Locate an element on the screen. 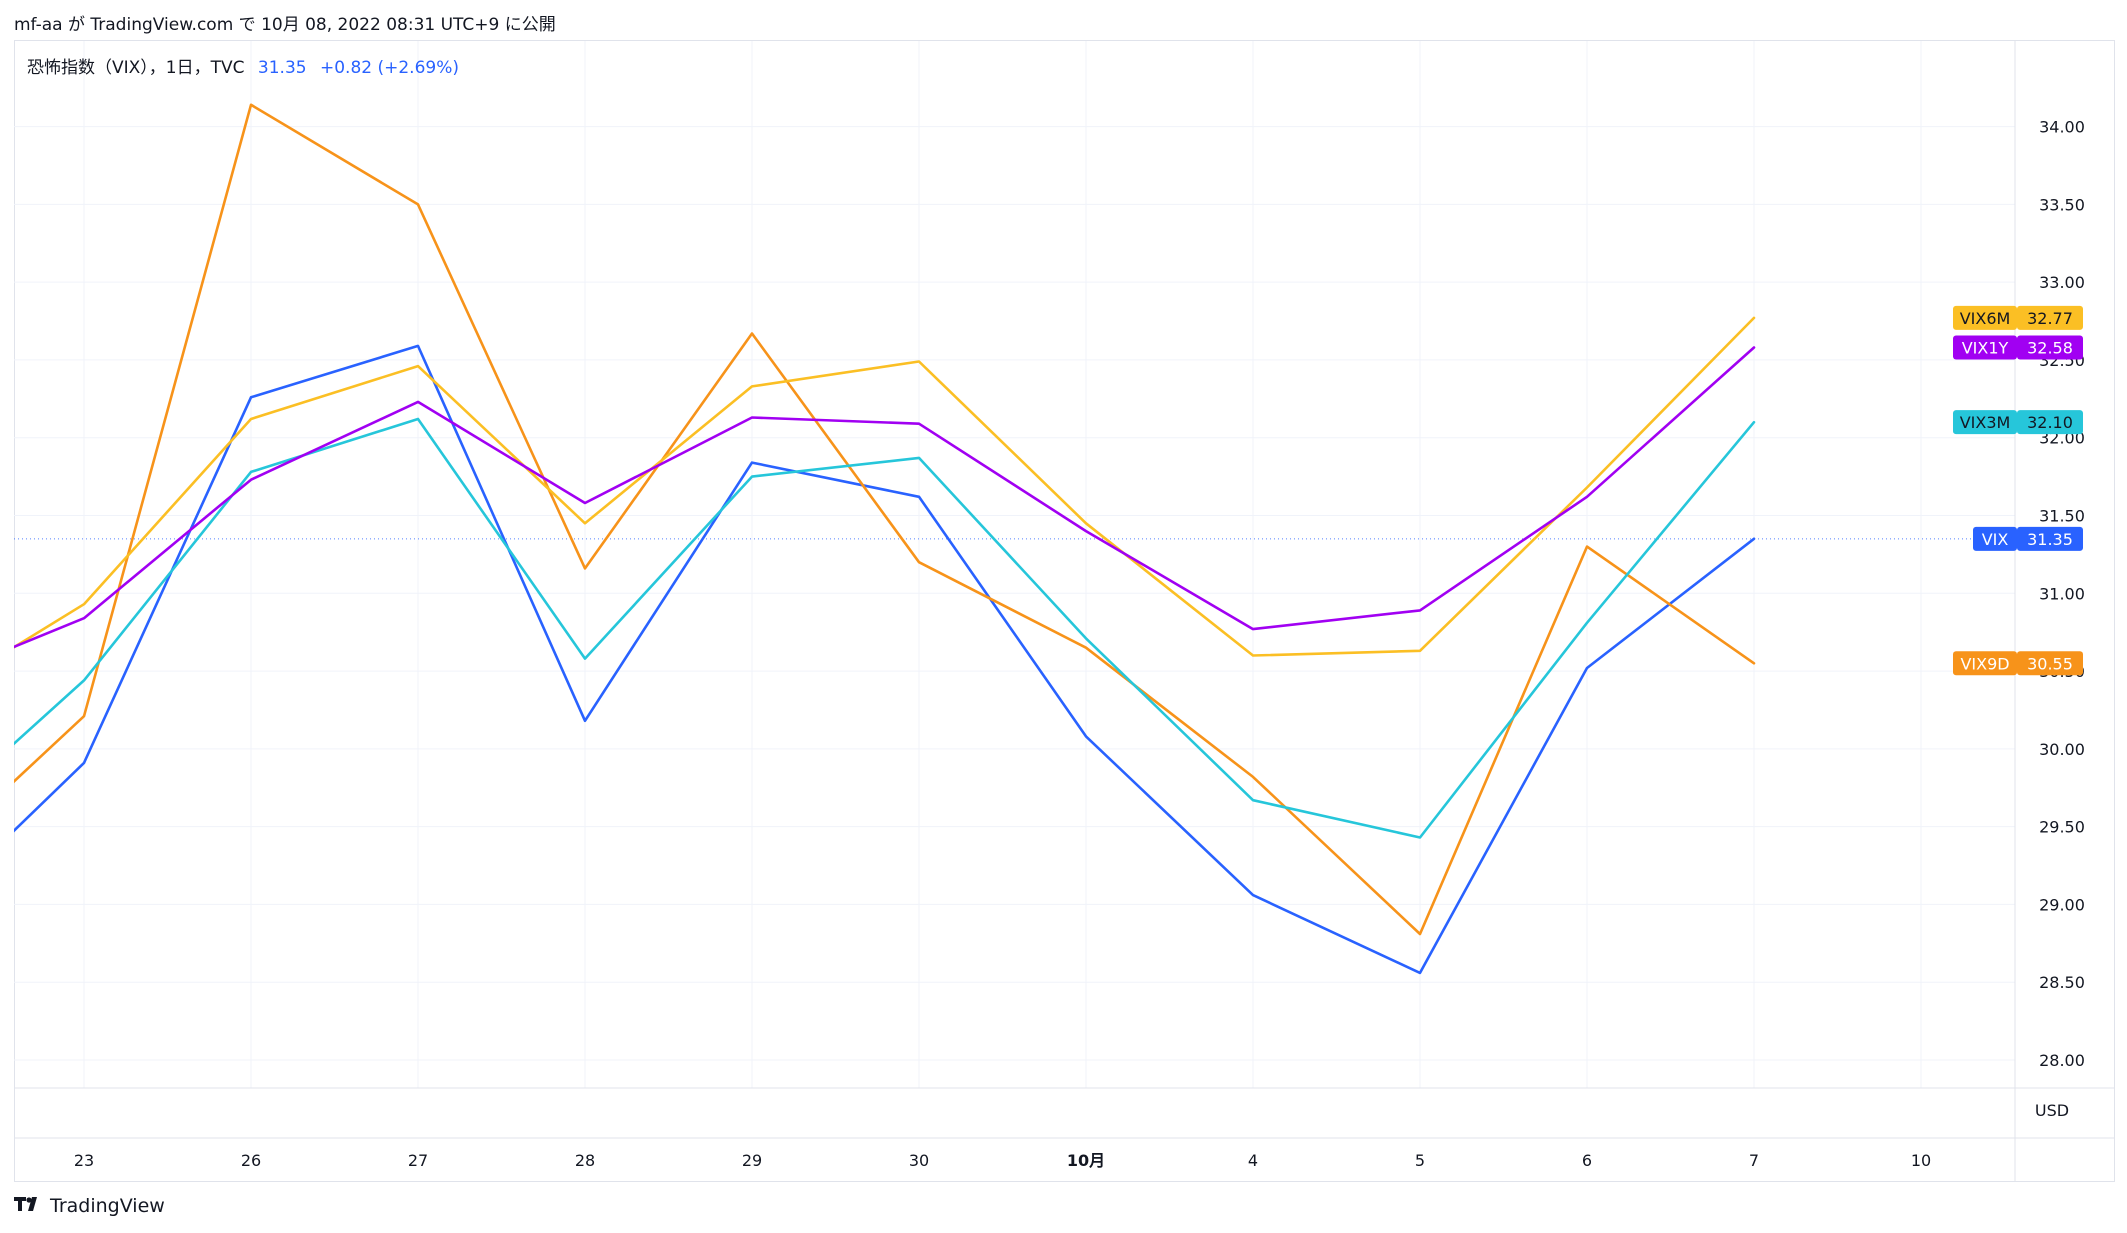  x-tick-label: 27 is located at coordinates (418, 1160).